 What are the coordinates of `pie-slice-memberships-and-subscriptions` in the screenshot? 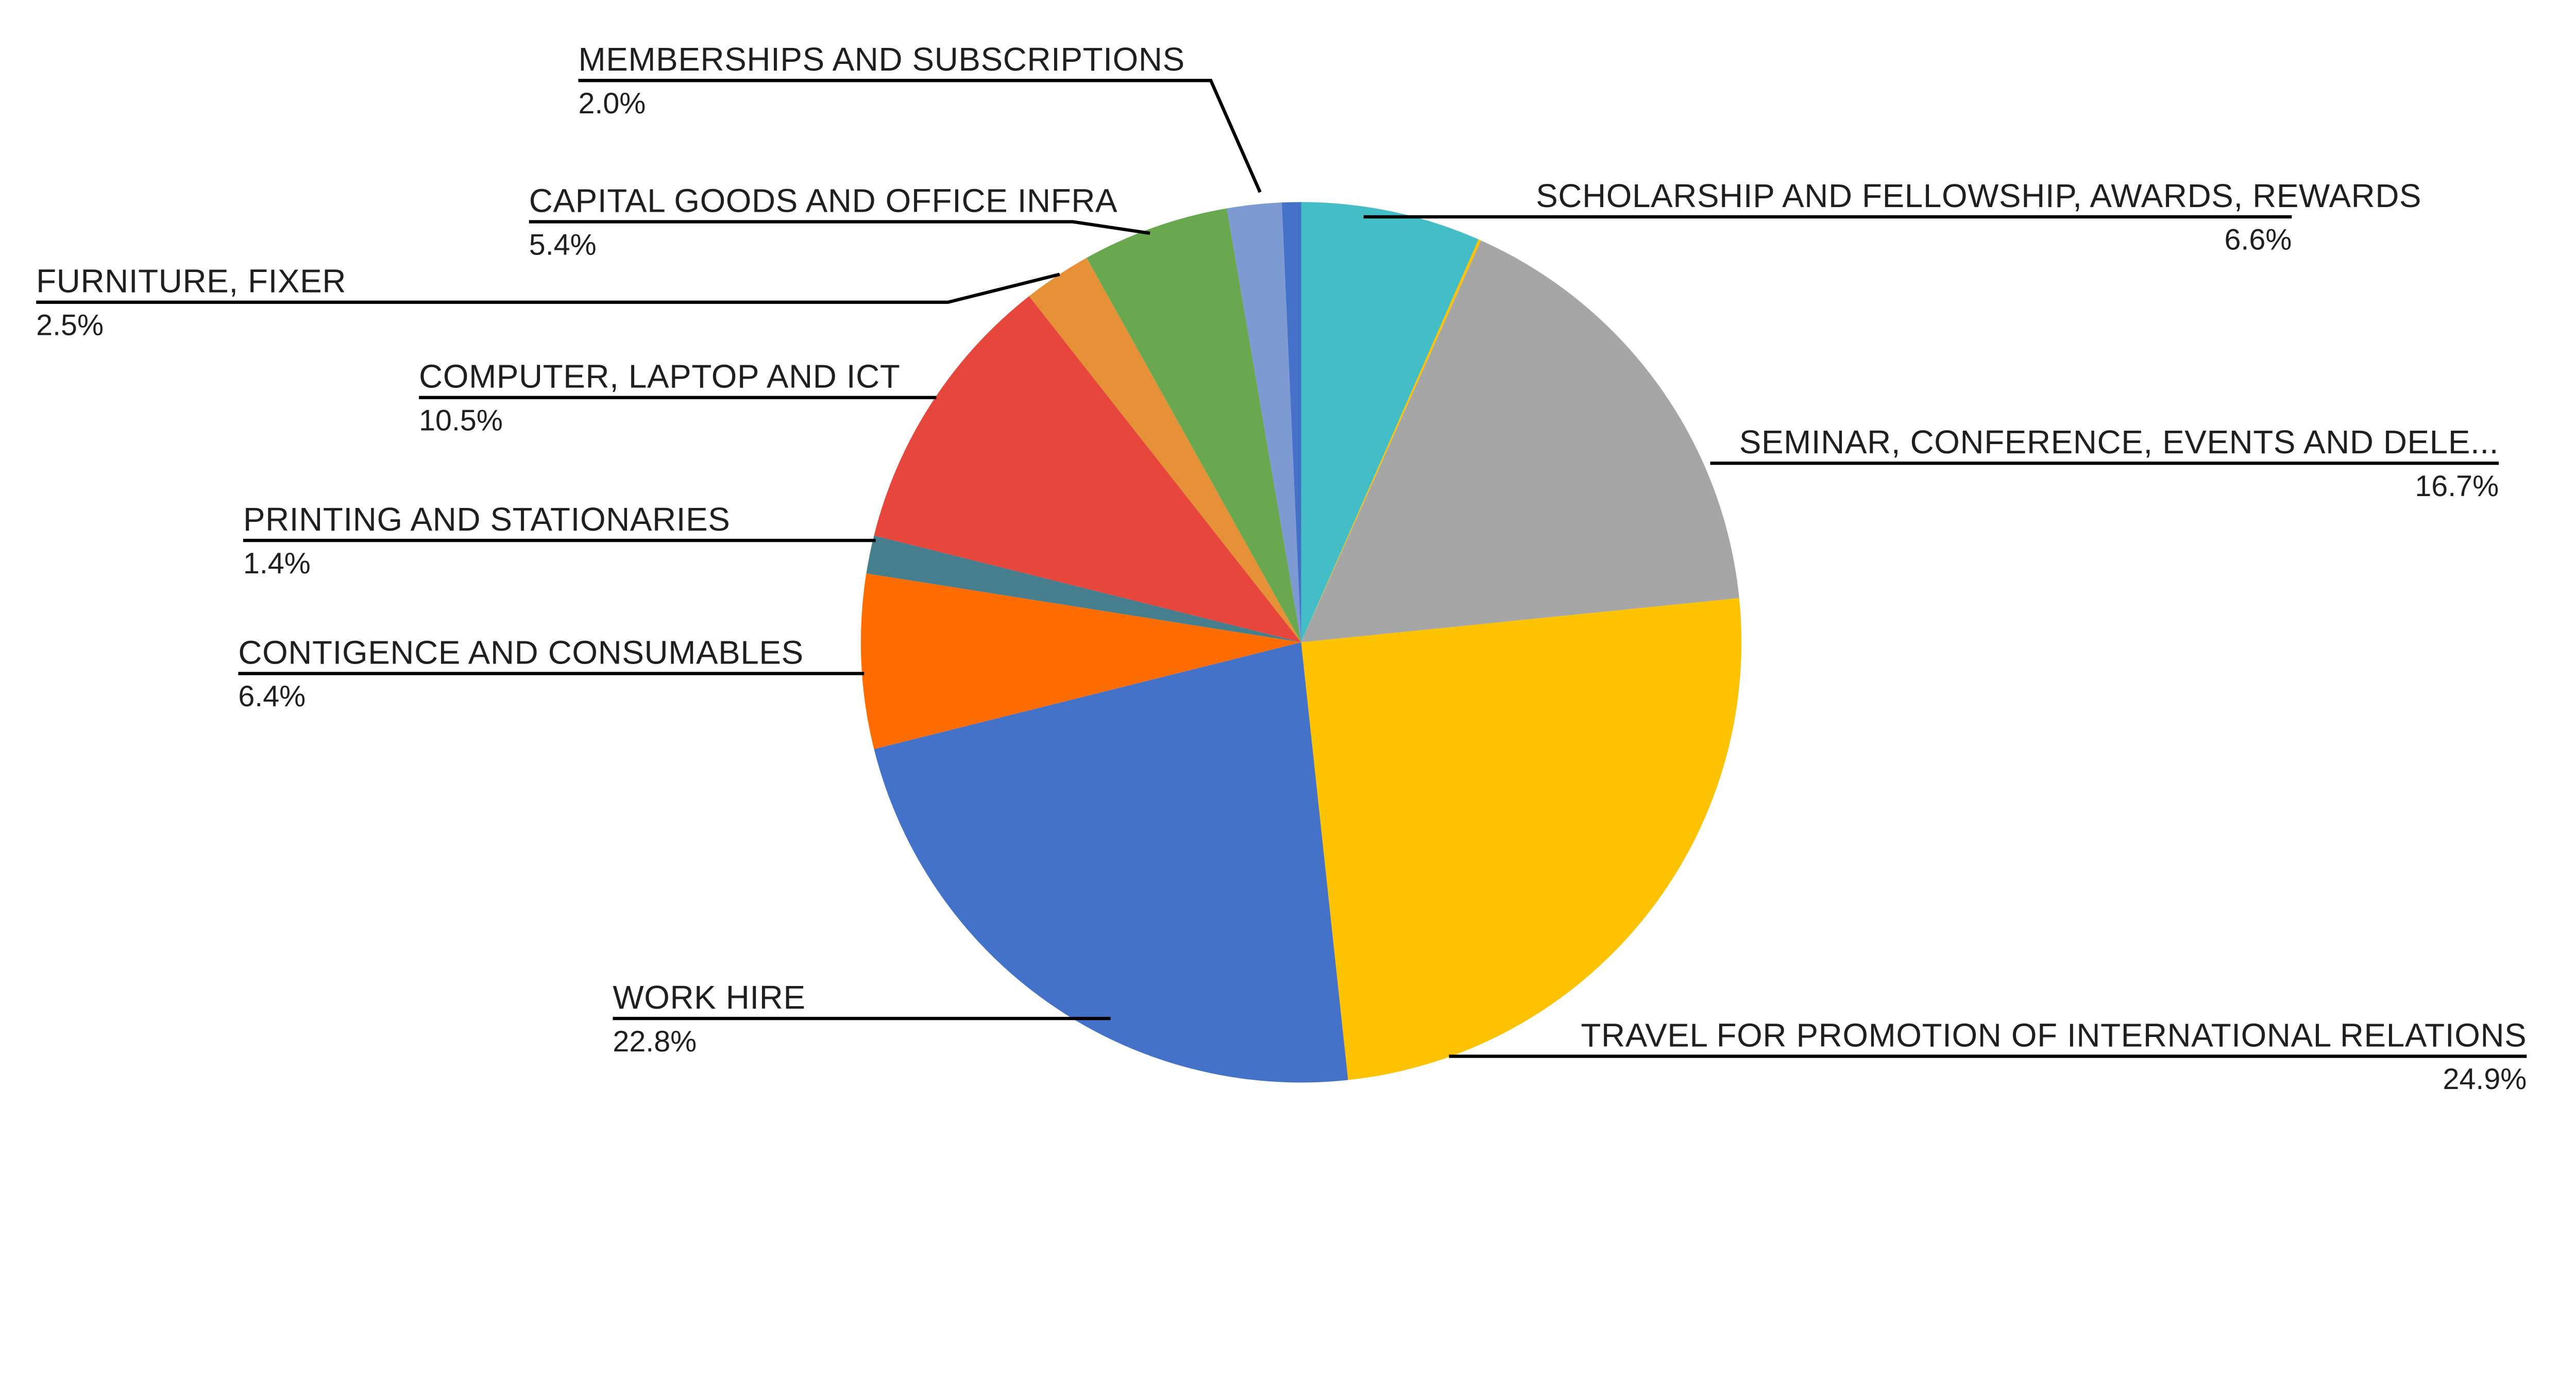 It's located at (1264, 422).